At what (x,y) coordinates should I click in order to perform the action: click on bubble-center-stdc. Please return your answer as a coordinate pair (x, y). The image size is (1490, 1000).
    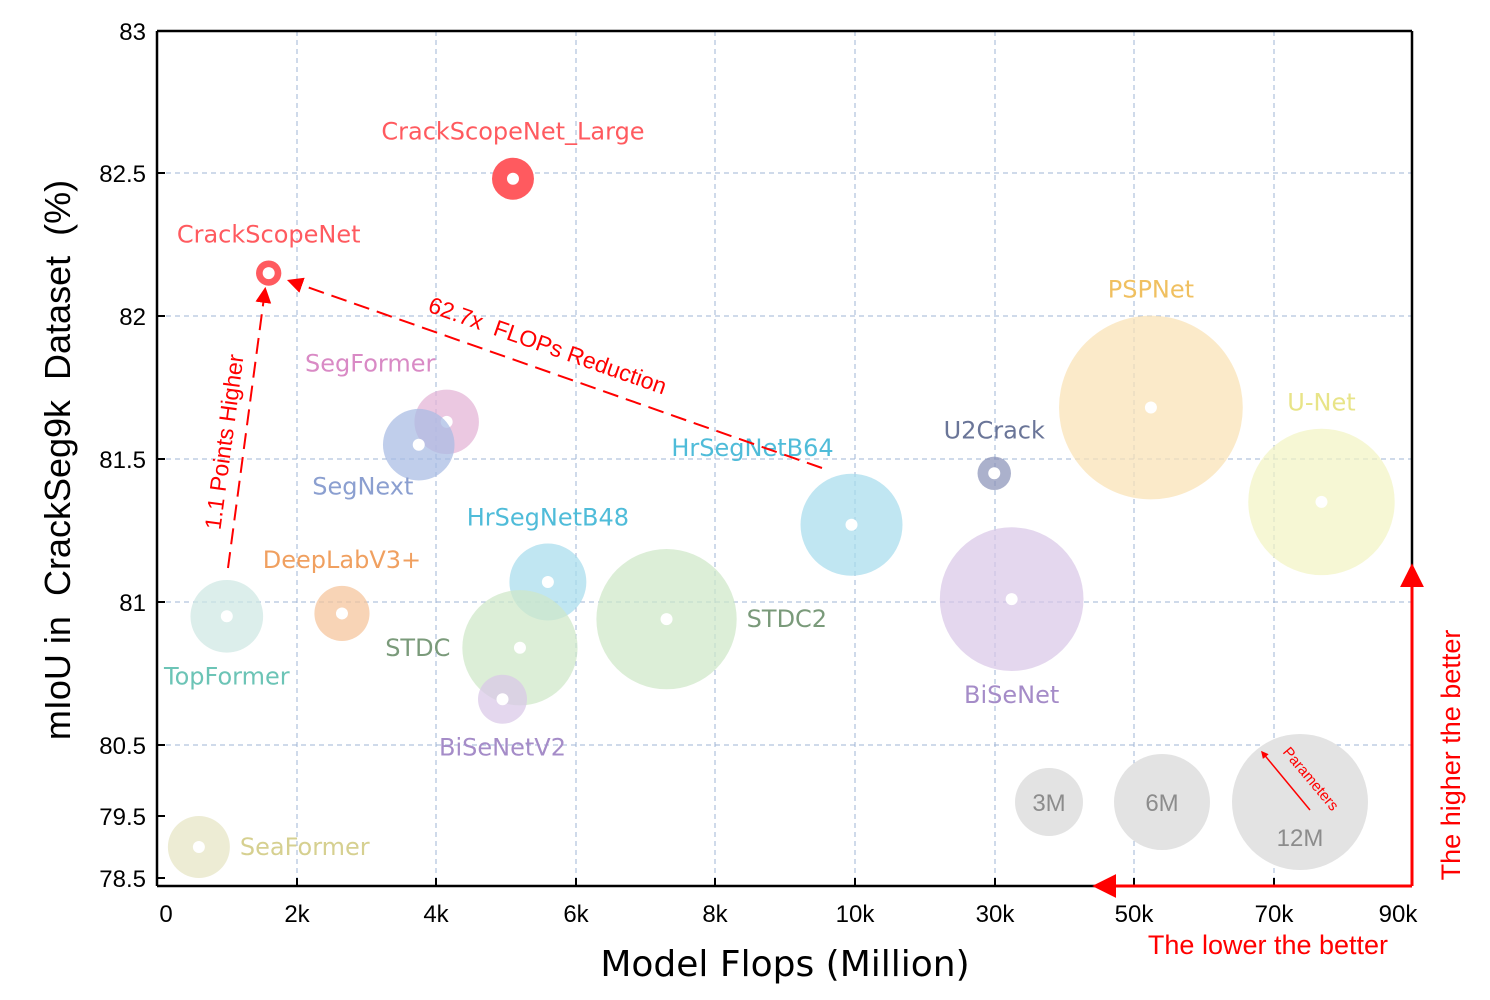
    Looking at the image, I should click on (519, 647).